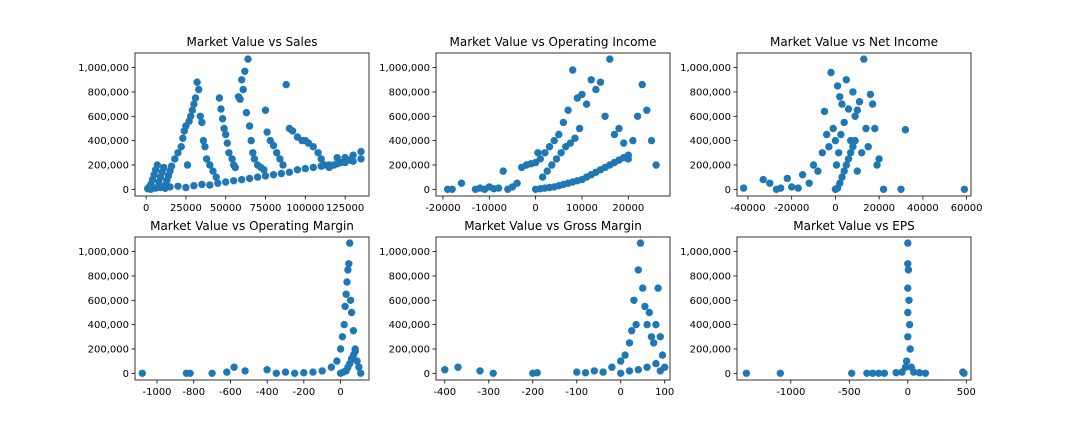 This screenshot has height=432, width=1080. Describe the element at coordinates (728, 374) in the screenshot. I see `y-tick-label: 0` at that location.